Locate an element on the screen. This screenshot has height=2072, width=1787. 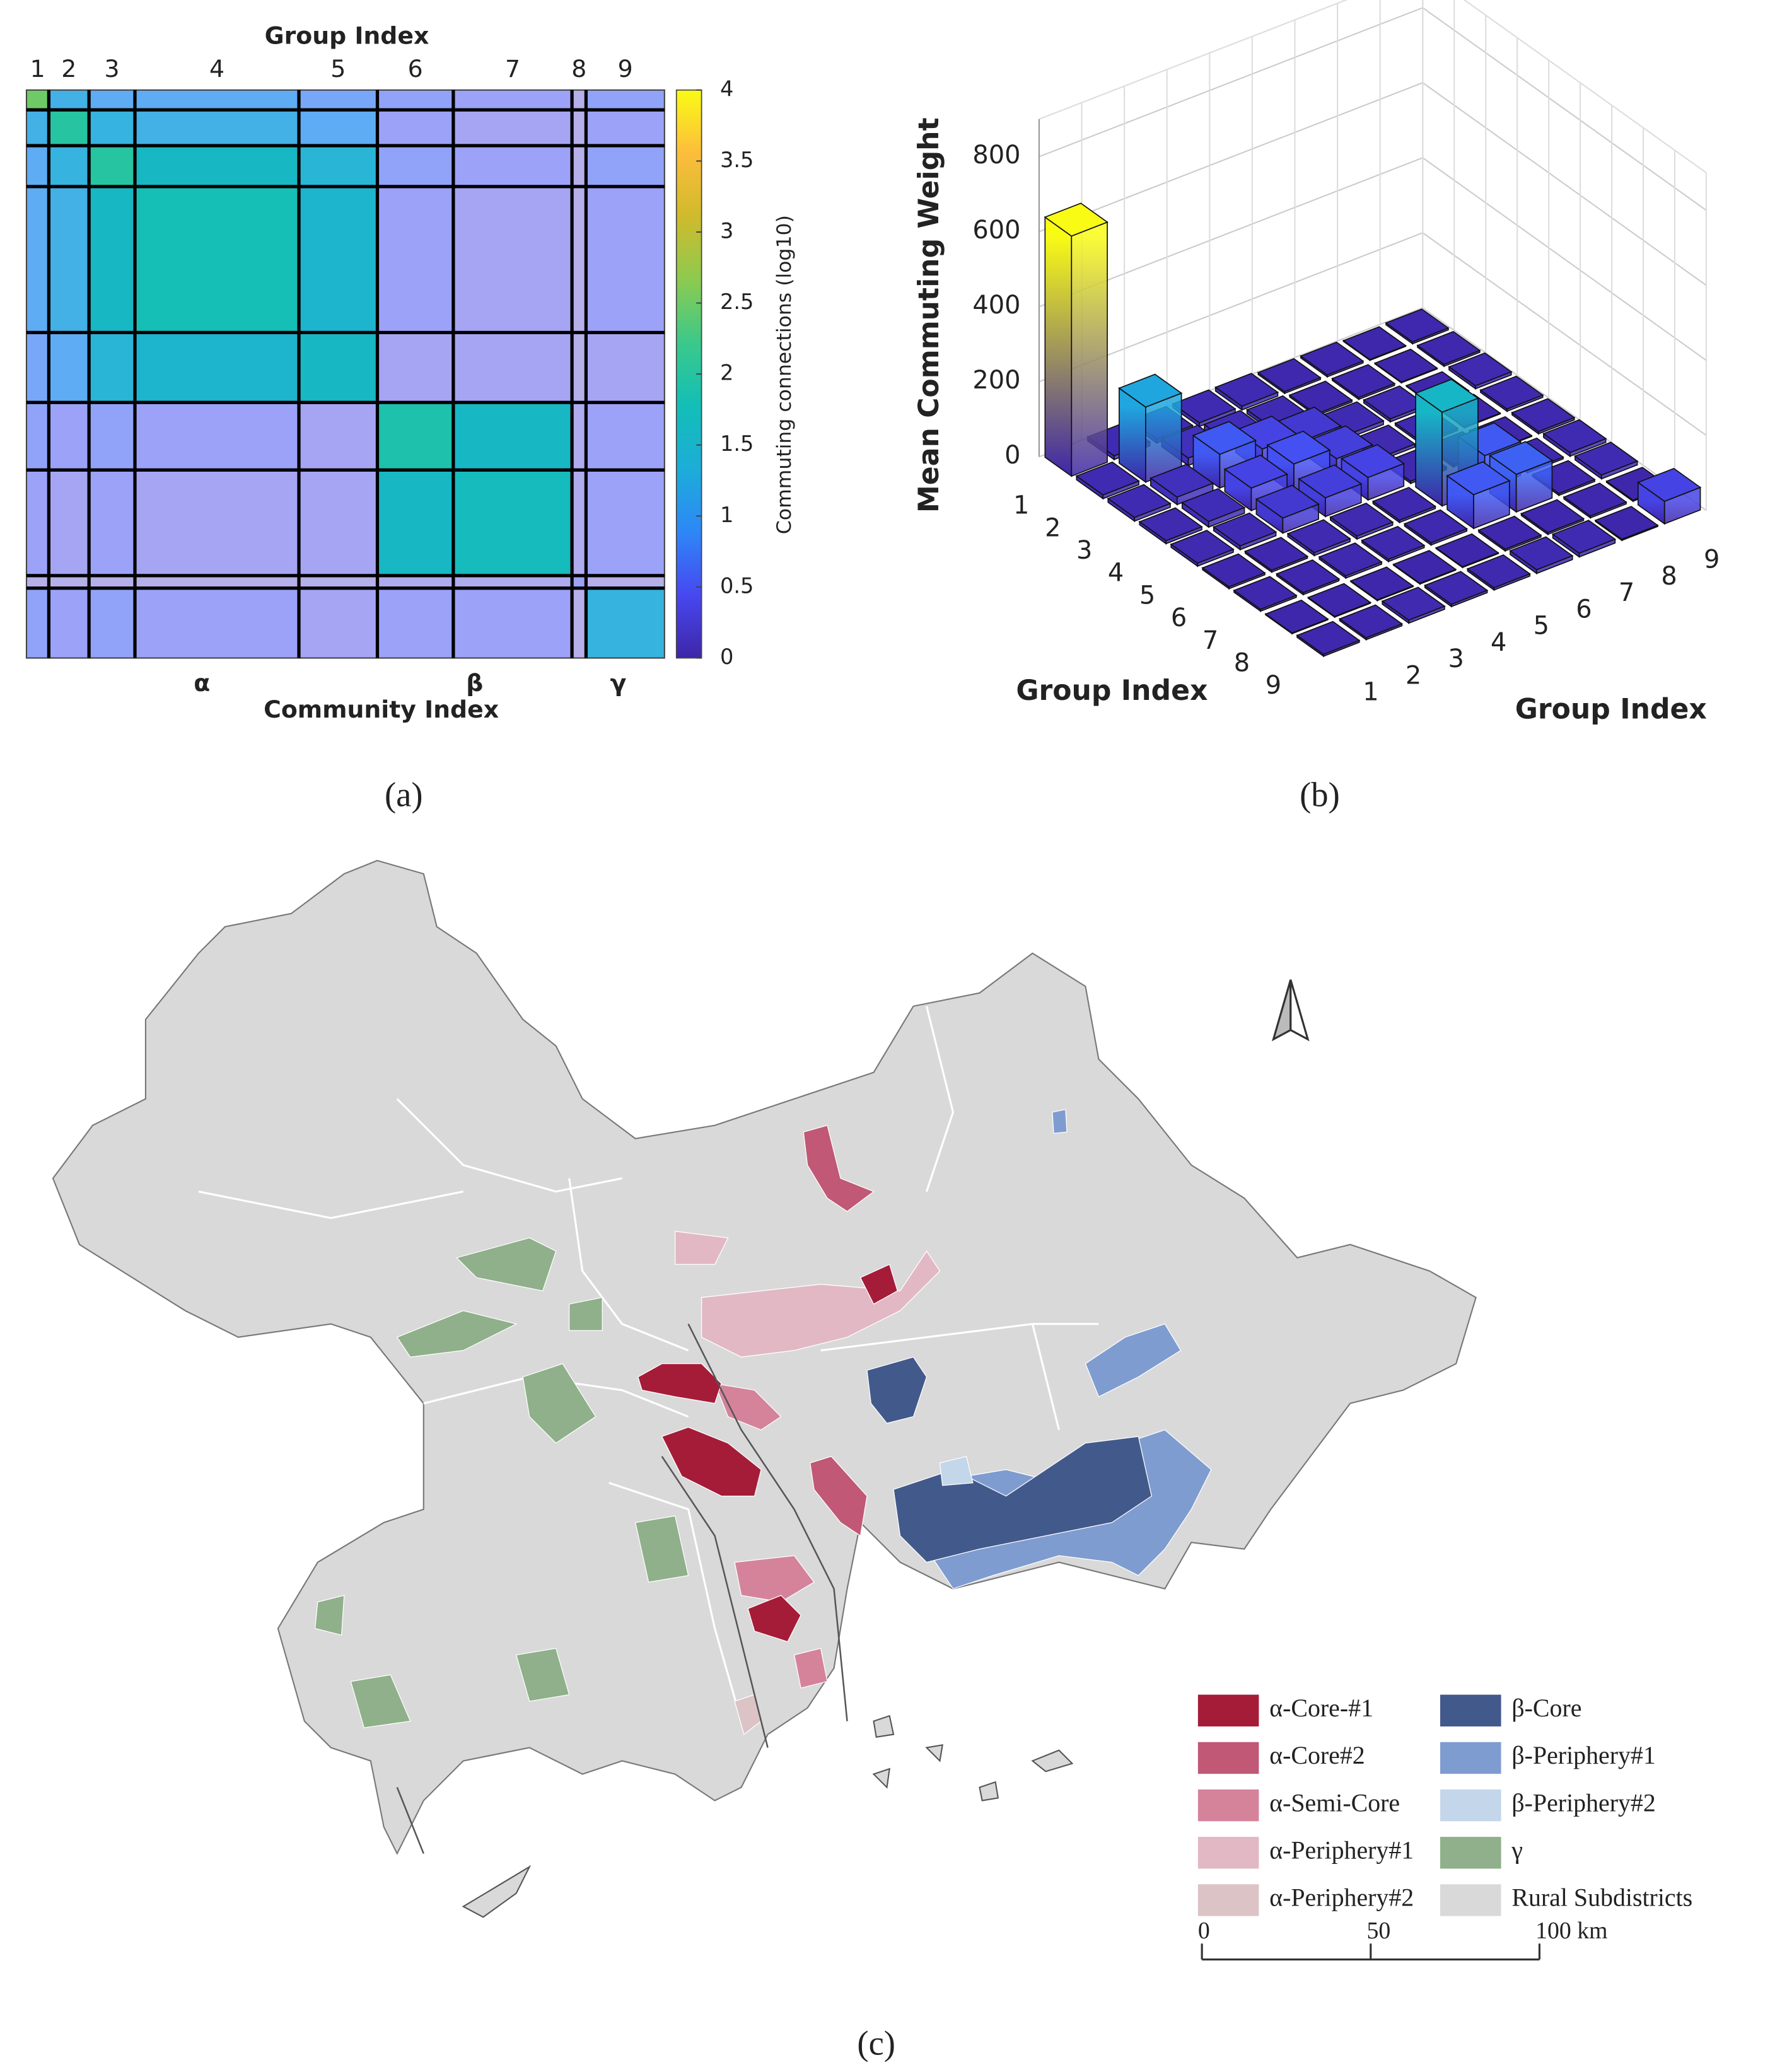
scale-label: 100 km is located at coordinates (1571, 1931).